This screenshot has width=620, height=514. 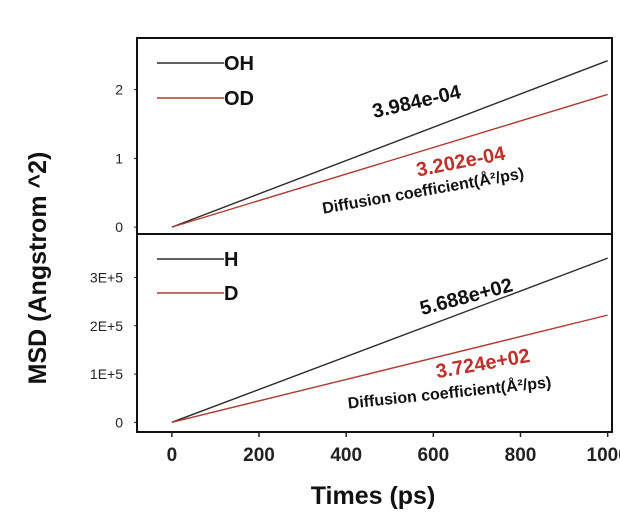 What do you see at coordinates (106, 326) in the screenshot?
I see `y-tick-label: 2E+5` at bounding box center [106, 326].